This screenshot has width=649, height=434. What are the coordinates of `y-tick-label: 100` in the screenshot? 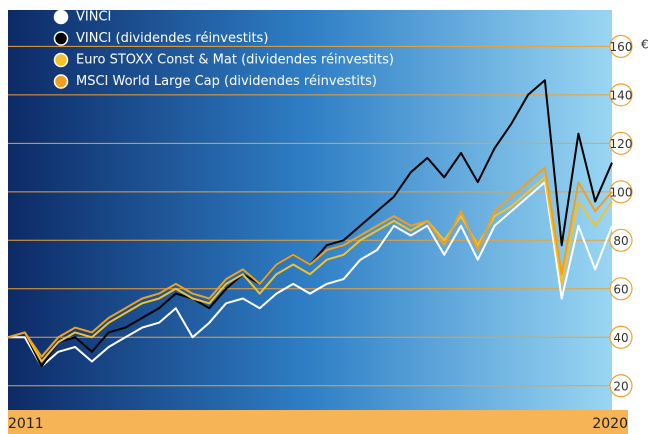 It's located at (621, 192).